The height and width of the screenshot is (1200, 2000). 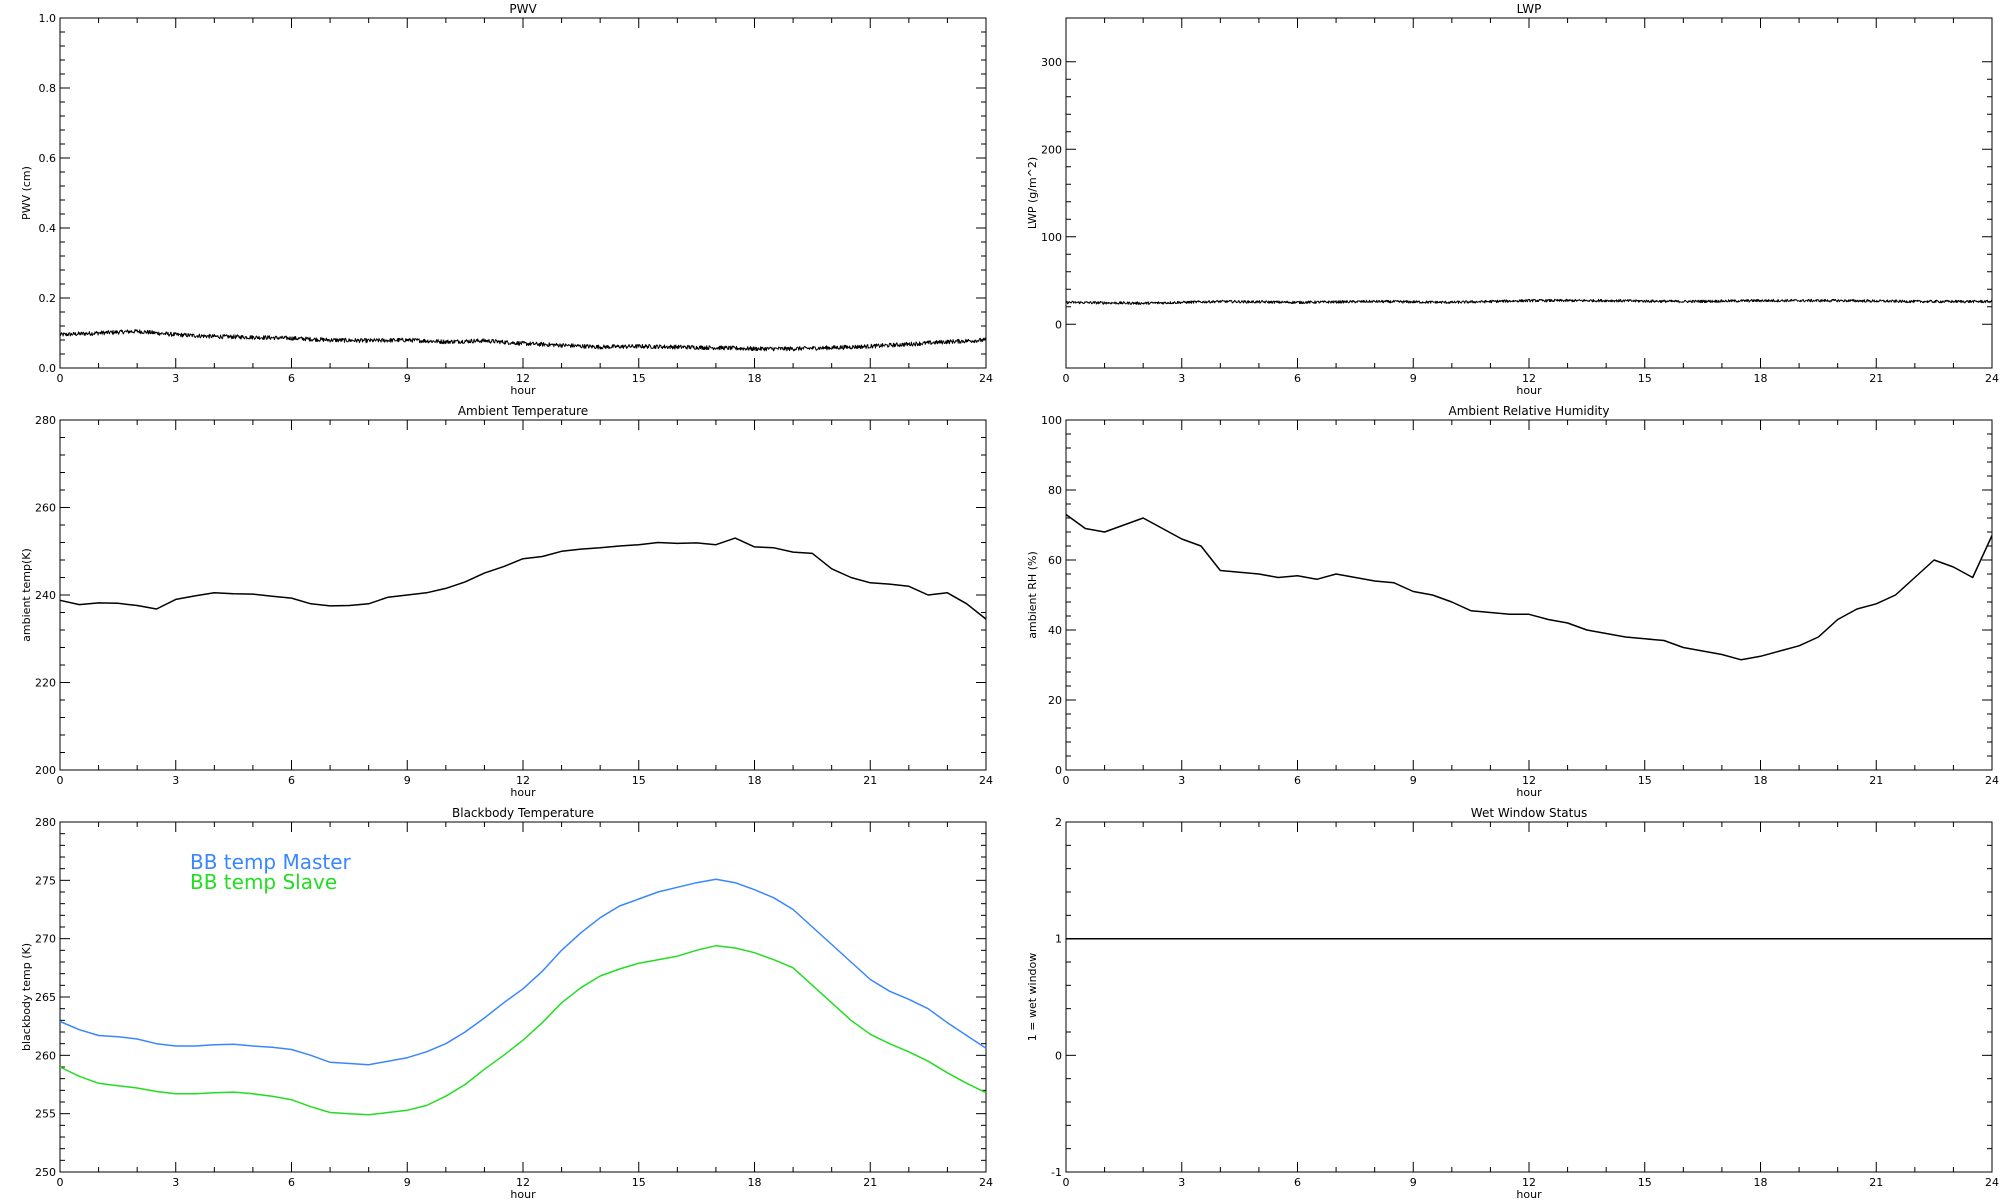 I want to click on y-tick-label: 220, so click(x=45, y=683).